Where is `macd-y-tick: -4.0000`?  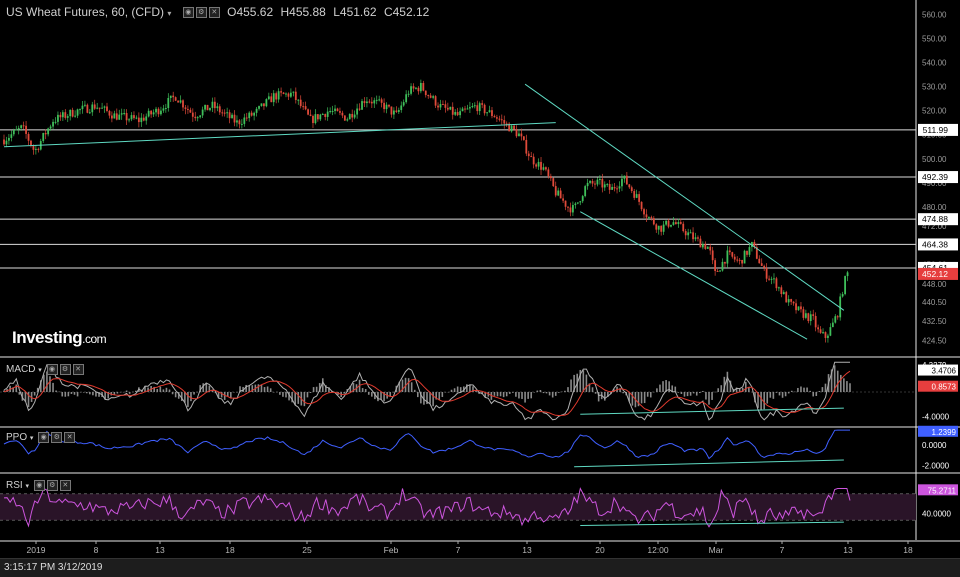 macd-y-tick: -4.0000 is located at coordinates (936, 417).